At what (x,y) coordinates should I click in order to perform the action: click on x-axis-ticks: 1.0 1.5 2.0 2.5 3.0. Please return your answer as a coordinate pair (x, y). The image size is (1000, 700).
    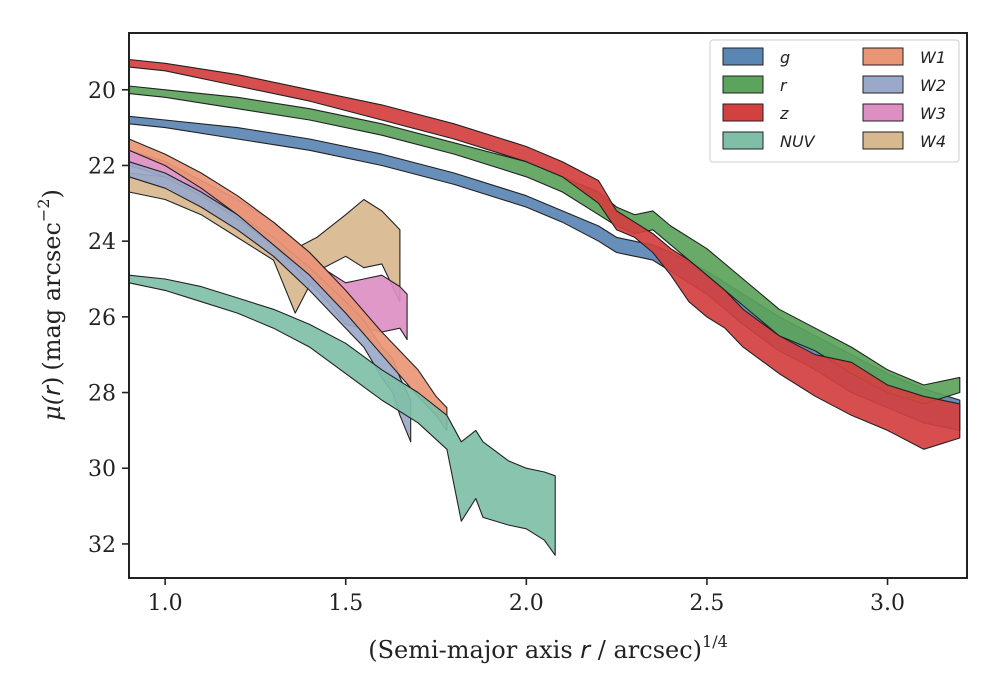
    Looking at the image, I should click on (526, 597).